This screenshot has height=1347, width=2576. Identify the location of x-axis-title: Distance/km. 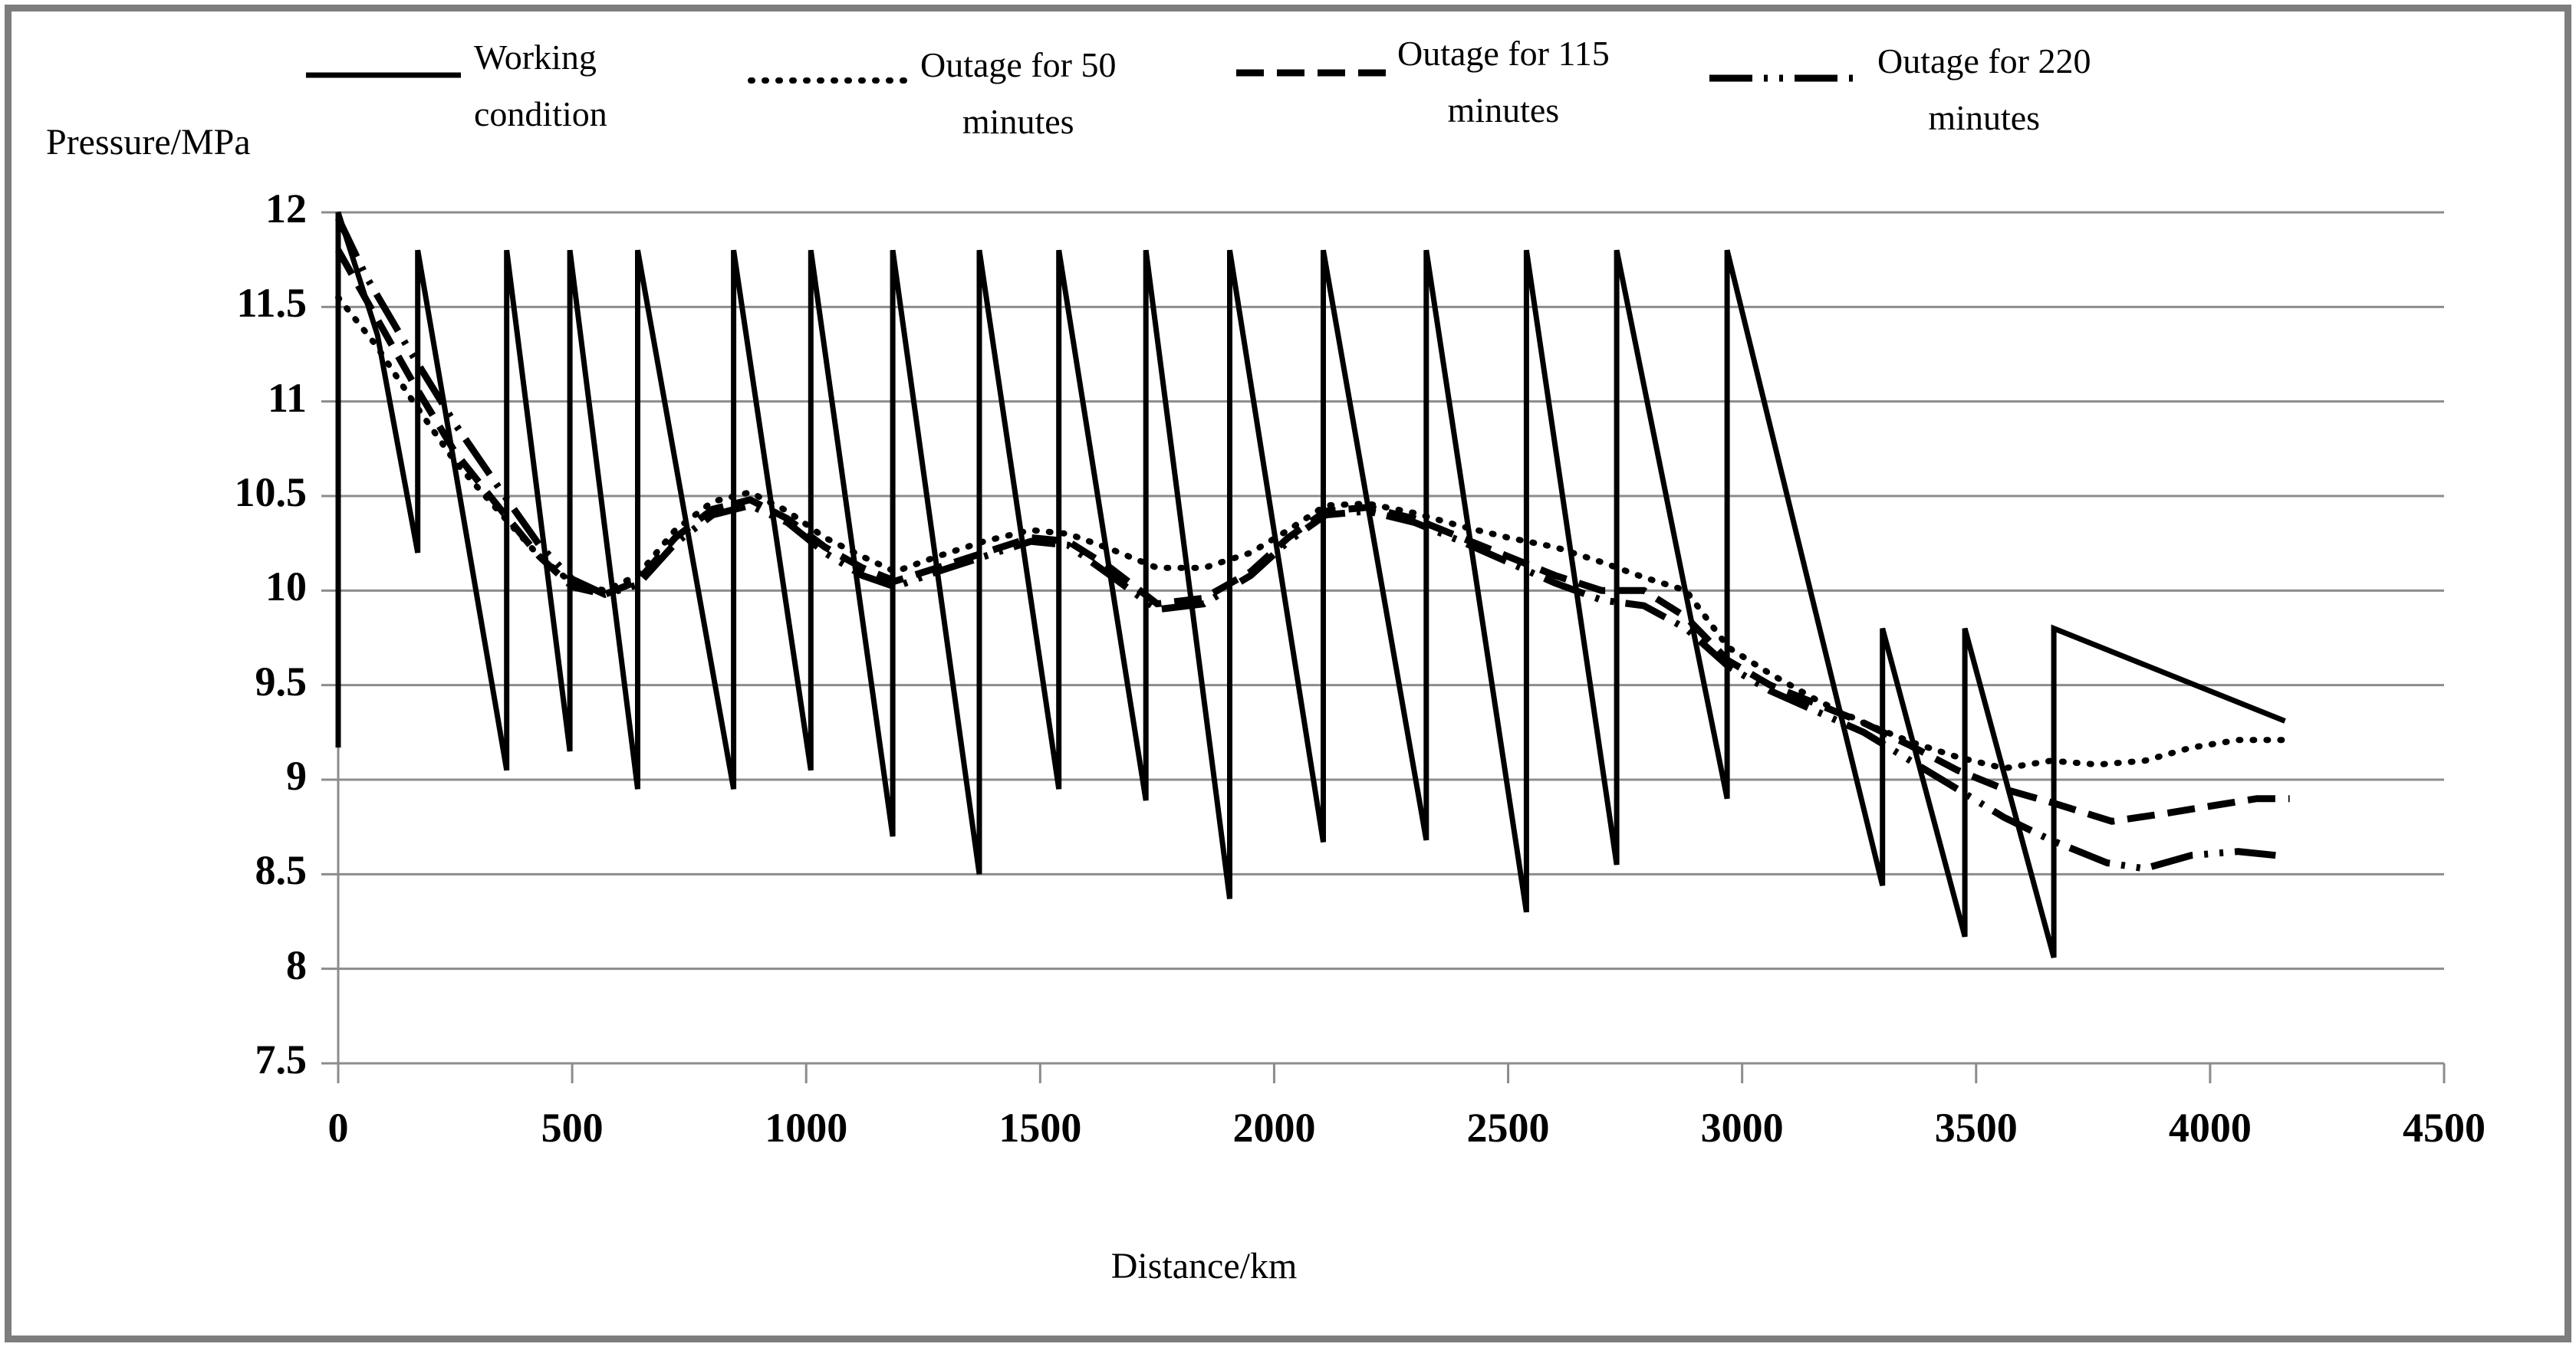
(1204, 1266).